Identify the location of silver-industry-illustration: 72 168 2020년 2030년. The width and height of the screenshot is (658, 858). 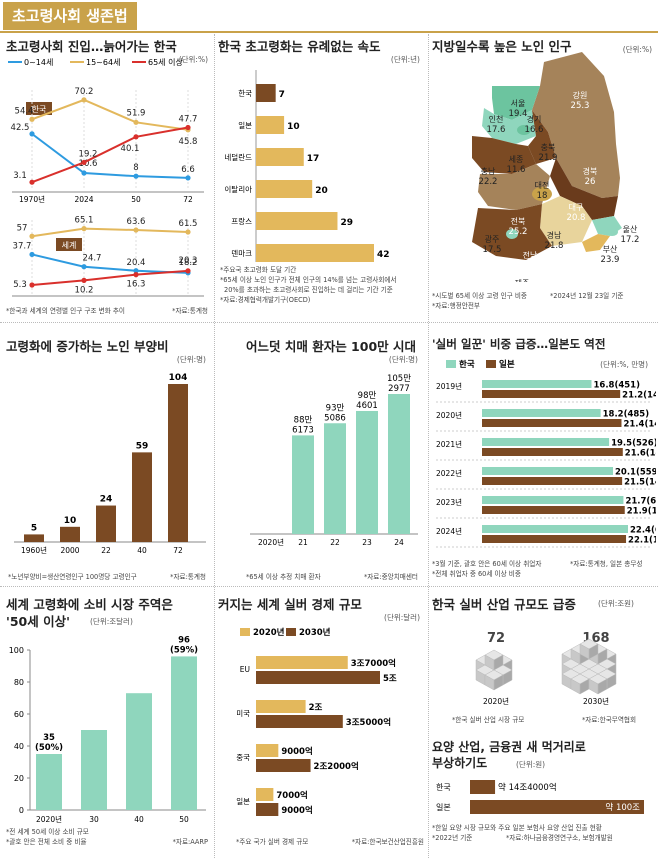
(546, 668).